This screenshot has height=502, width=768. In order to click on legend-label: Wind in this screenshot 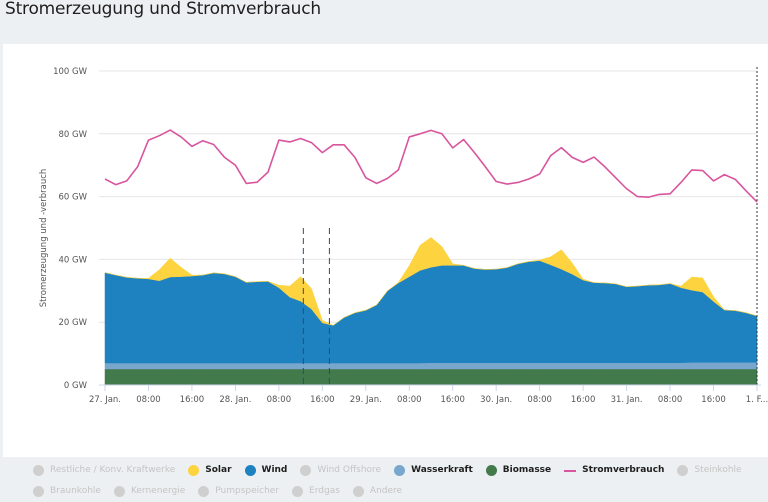, I will do `click(274, 470)`.